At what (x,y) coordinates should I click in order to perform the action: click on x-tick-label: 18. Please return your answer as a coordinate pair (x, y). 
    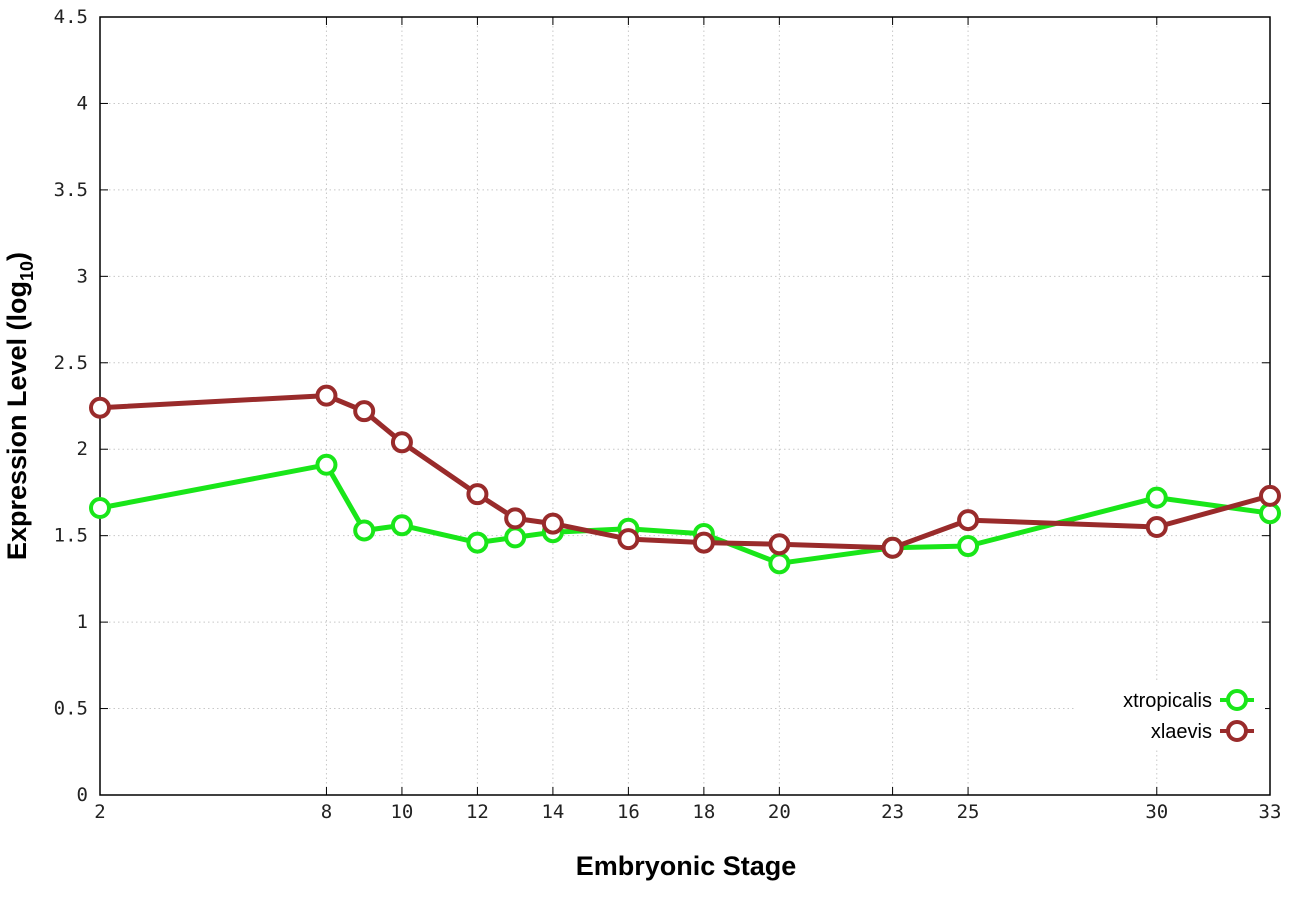
    Looking at the image, I should click on (703, 812).